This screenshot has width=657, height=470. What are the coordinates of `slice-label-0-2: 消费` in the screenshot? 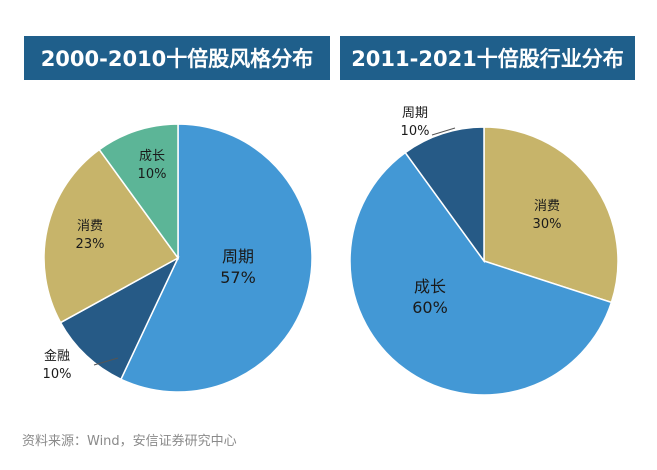 It's located at (90, 226).